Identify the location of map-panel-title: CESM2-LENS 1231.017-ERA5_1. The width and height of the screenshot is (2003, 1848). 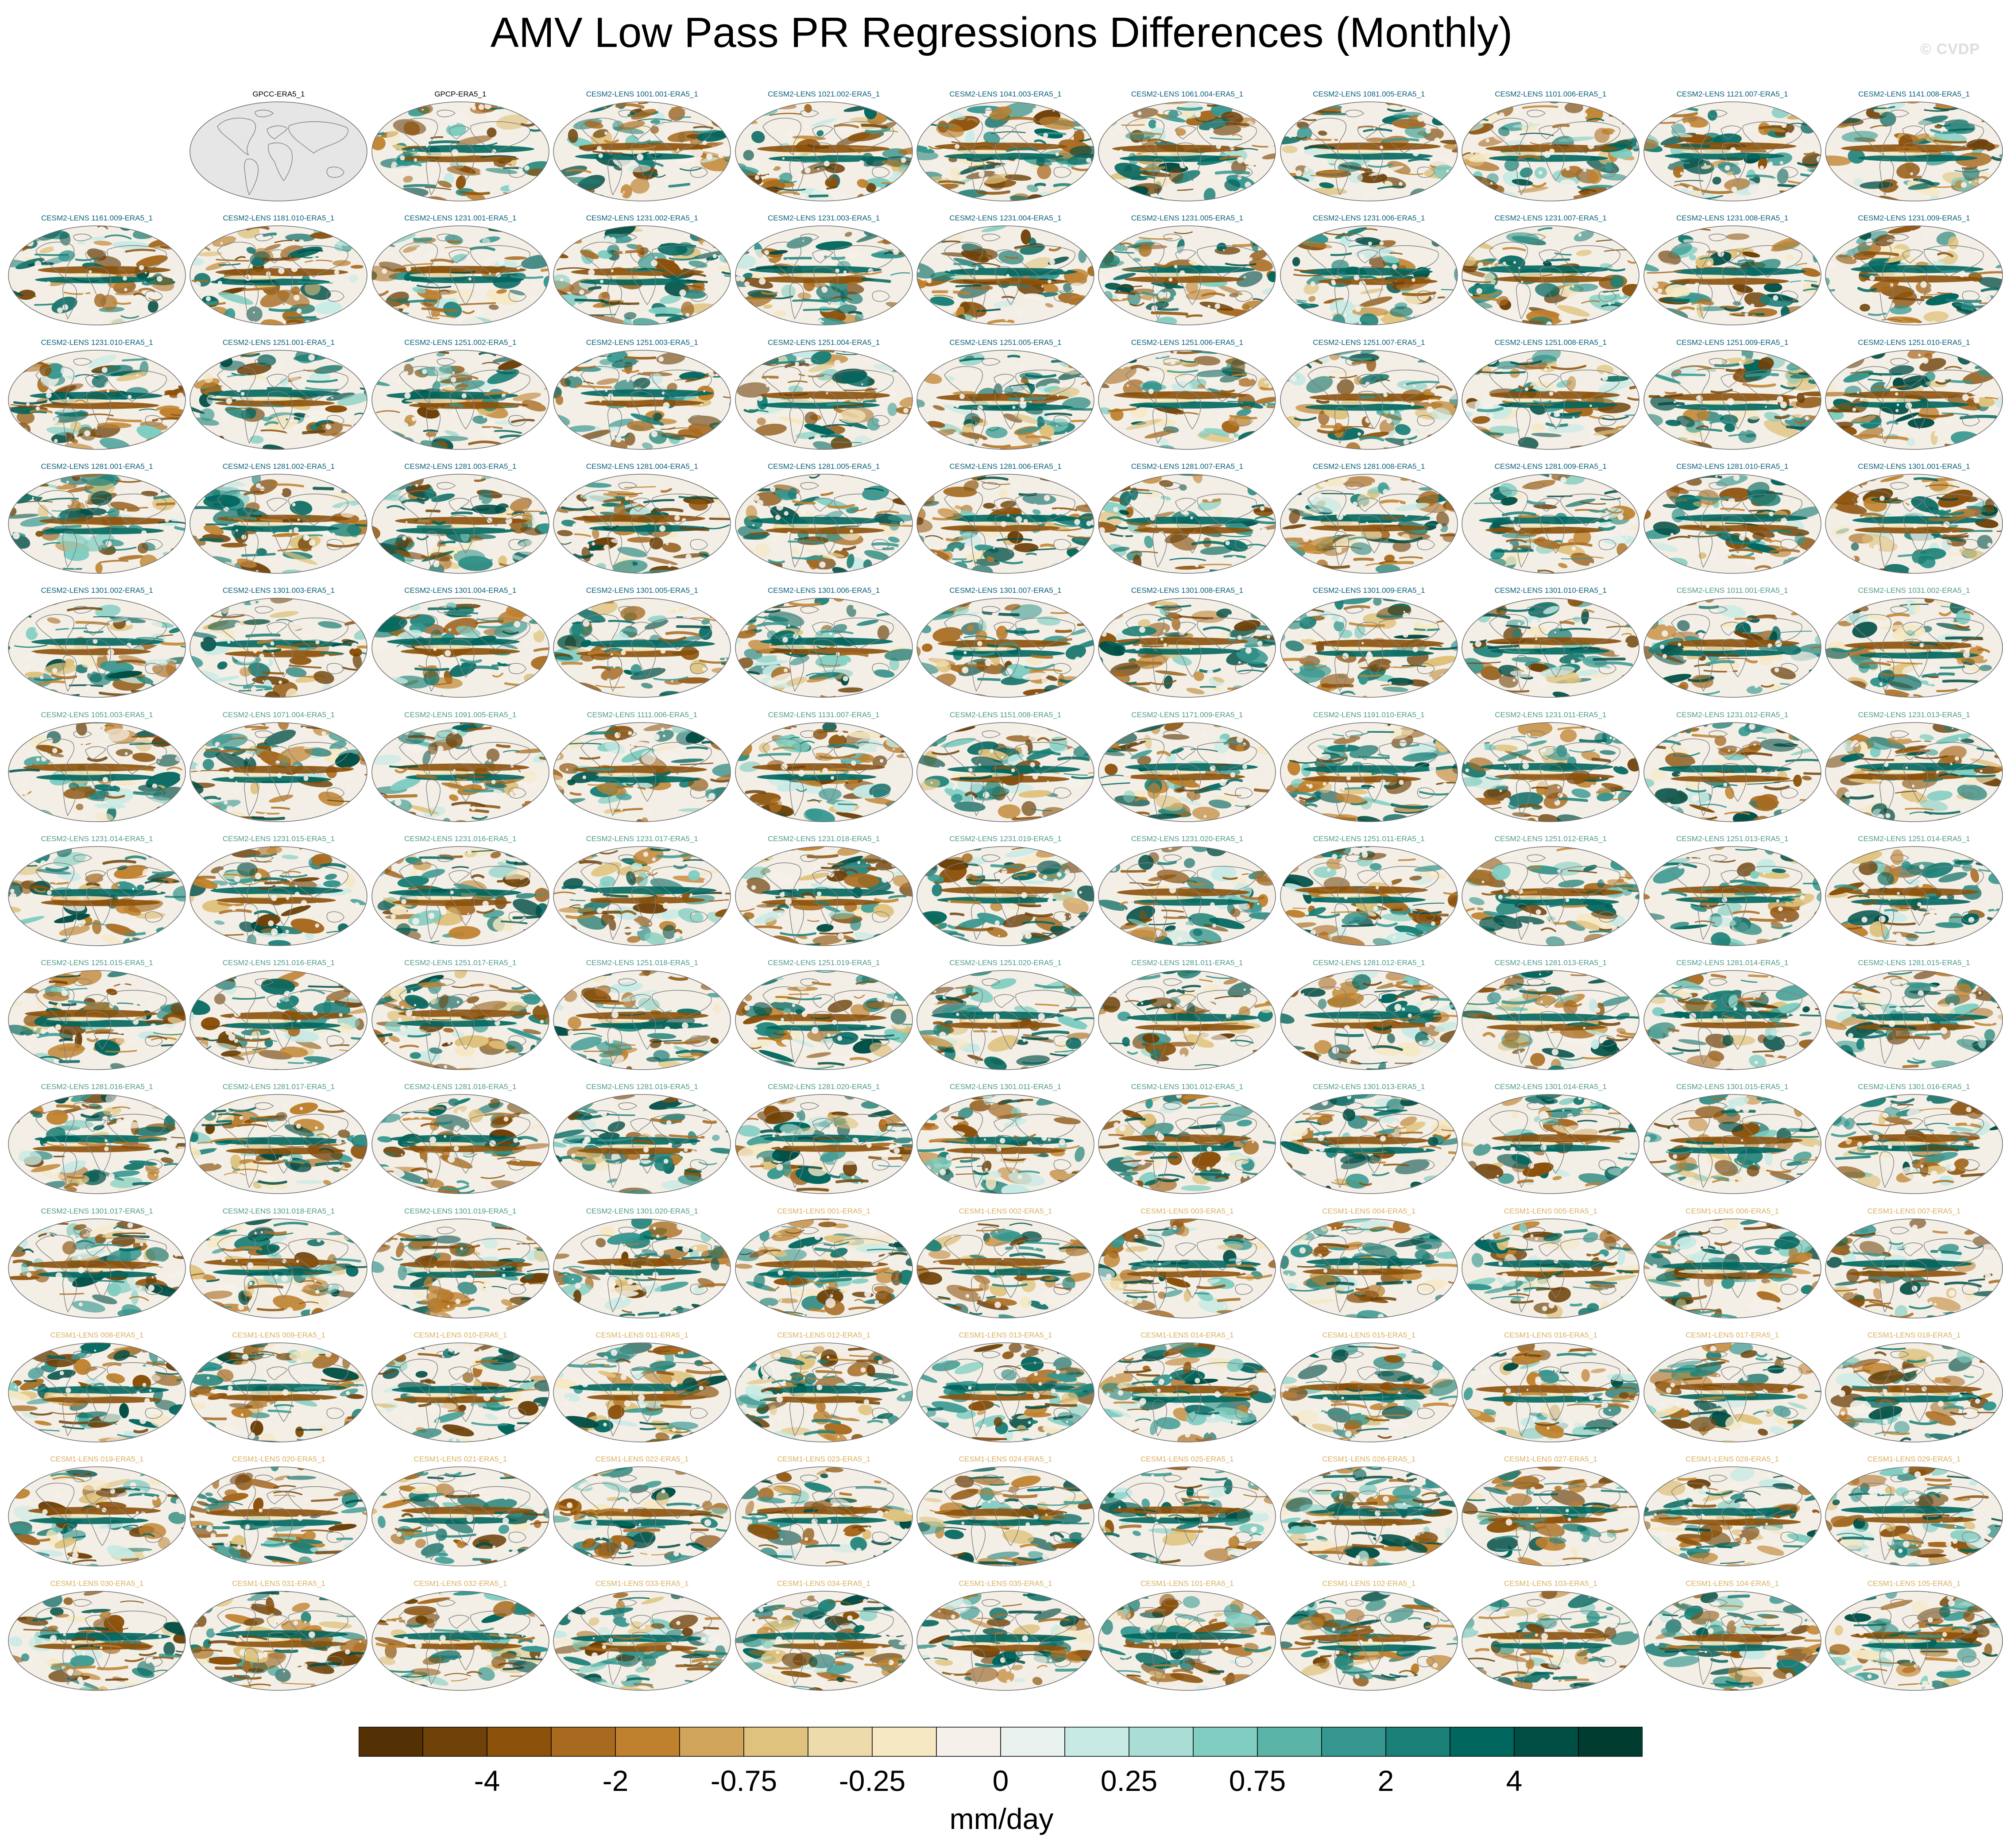
(642, 839).